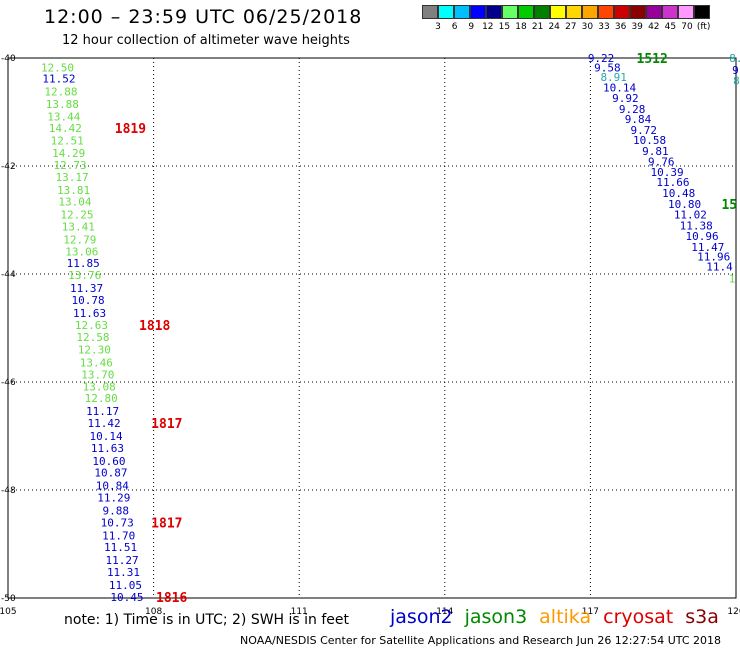 The image size is (740, 650). What do you see at coordinates (8, 599) in the screenshot?
I see `y-tick-label: -50` at bounding box center [8, 599].